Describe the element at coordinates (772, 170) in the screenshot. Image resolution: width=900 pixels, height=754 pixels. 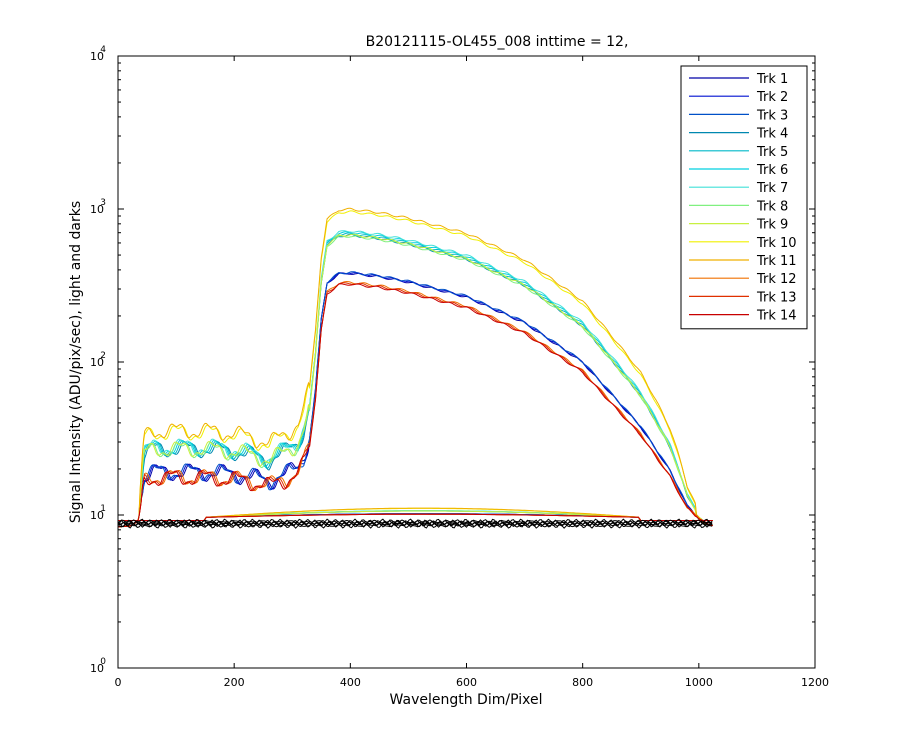
I see `legend-label: Trk 6` at that location.